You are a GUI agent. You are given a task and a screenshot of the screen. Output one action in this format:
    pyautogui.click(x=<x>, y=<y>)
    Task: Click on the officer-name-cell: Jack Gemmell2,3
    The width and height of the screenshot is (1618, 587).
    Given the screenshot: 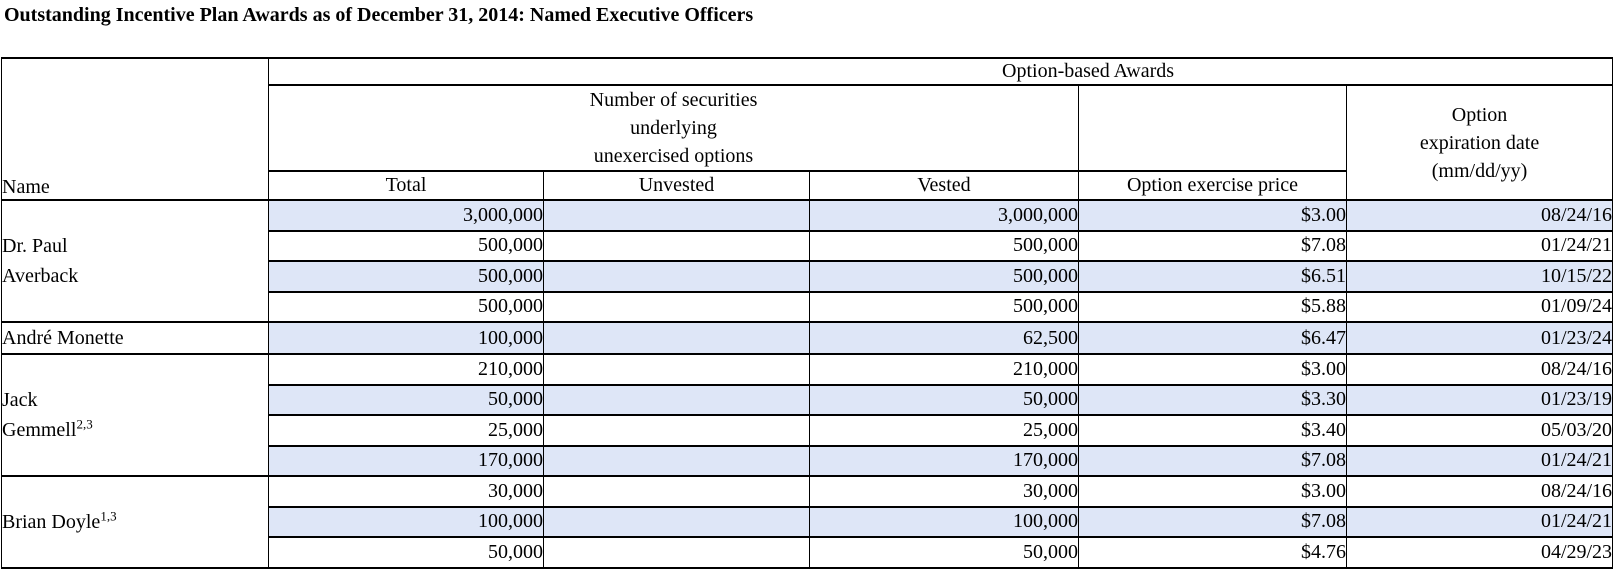 What is the action you would take?
    pyautogui.click(x=135, y=415)
    